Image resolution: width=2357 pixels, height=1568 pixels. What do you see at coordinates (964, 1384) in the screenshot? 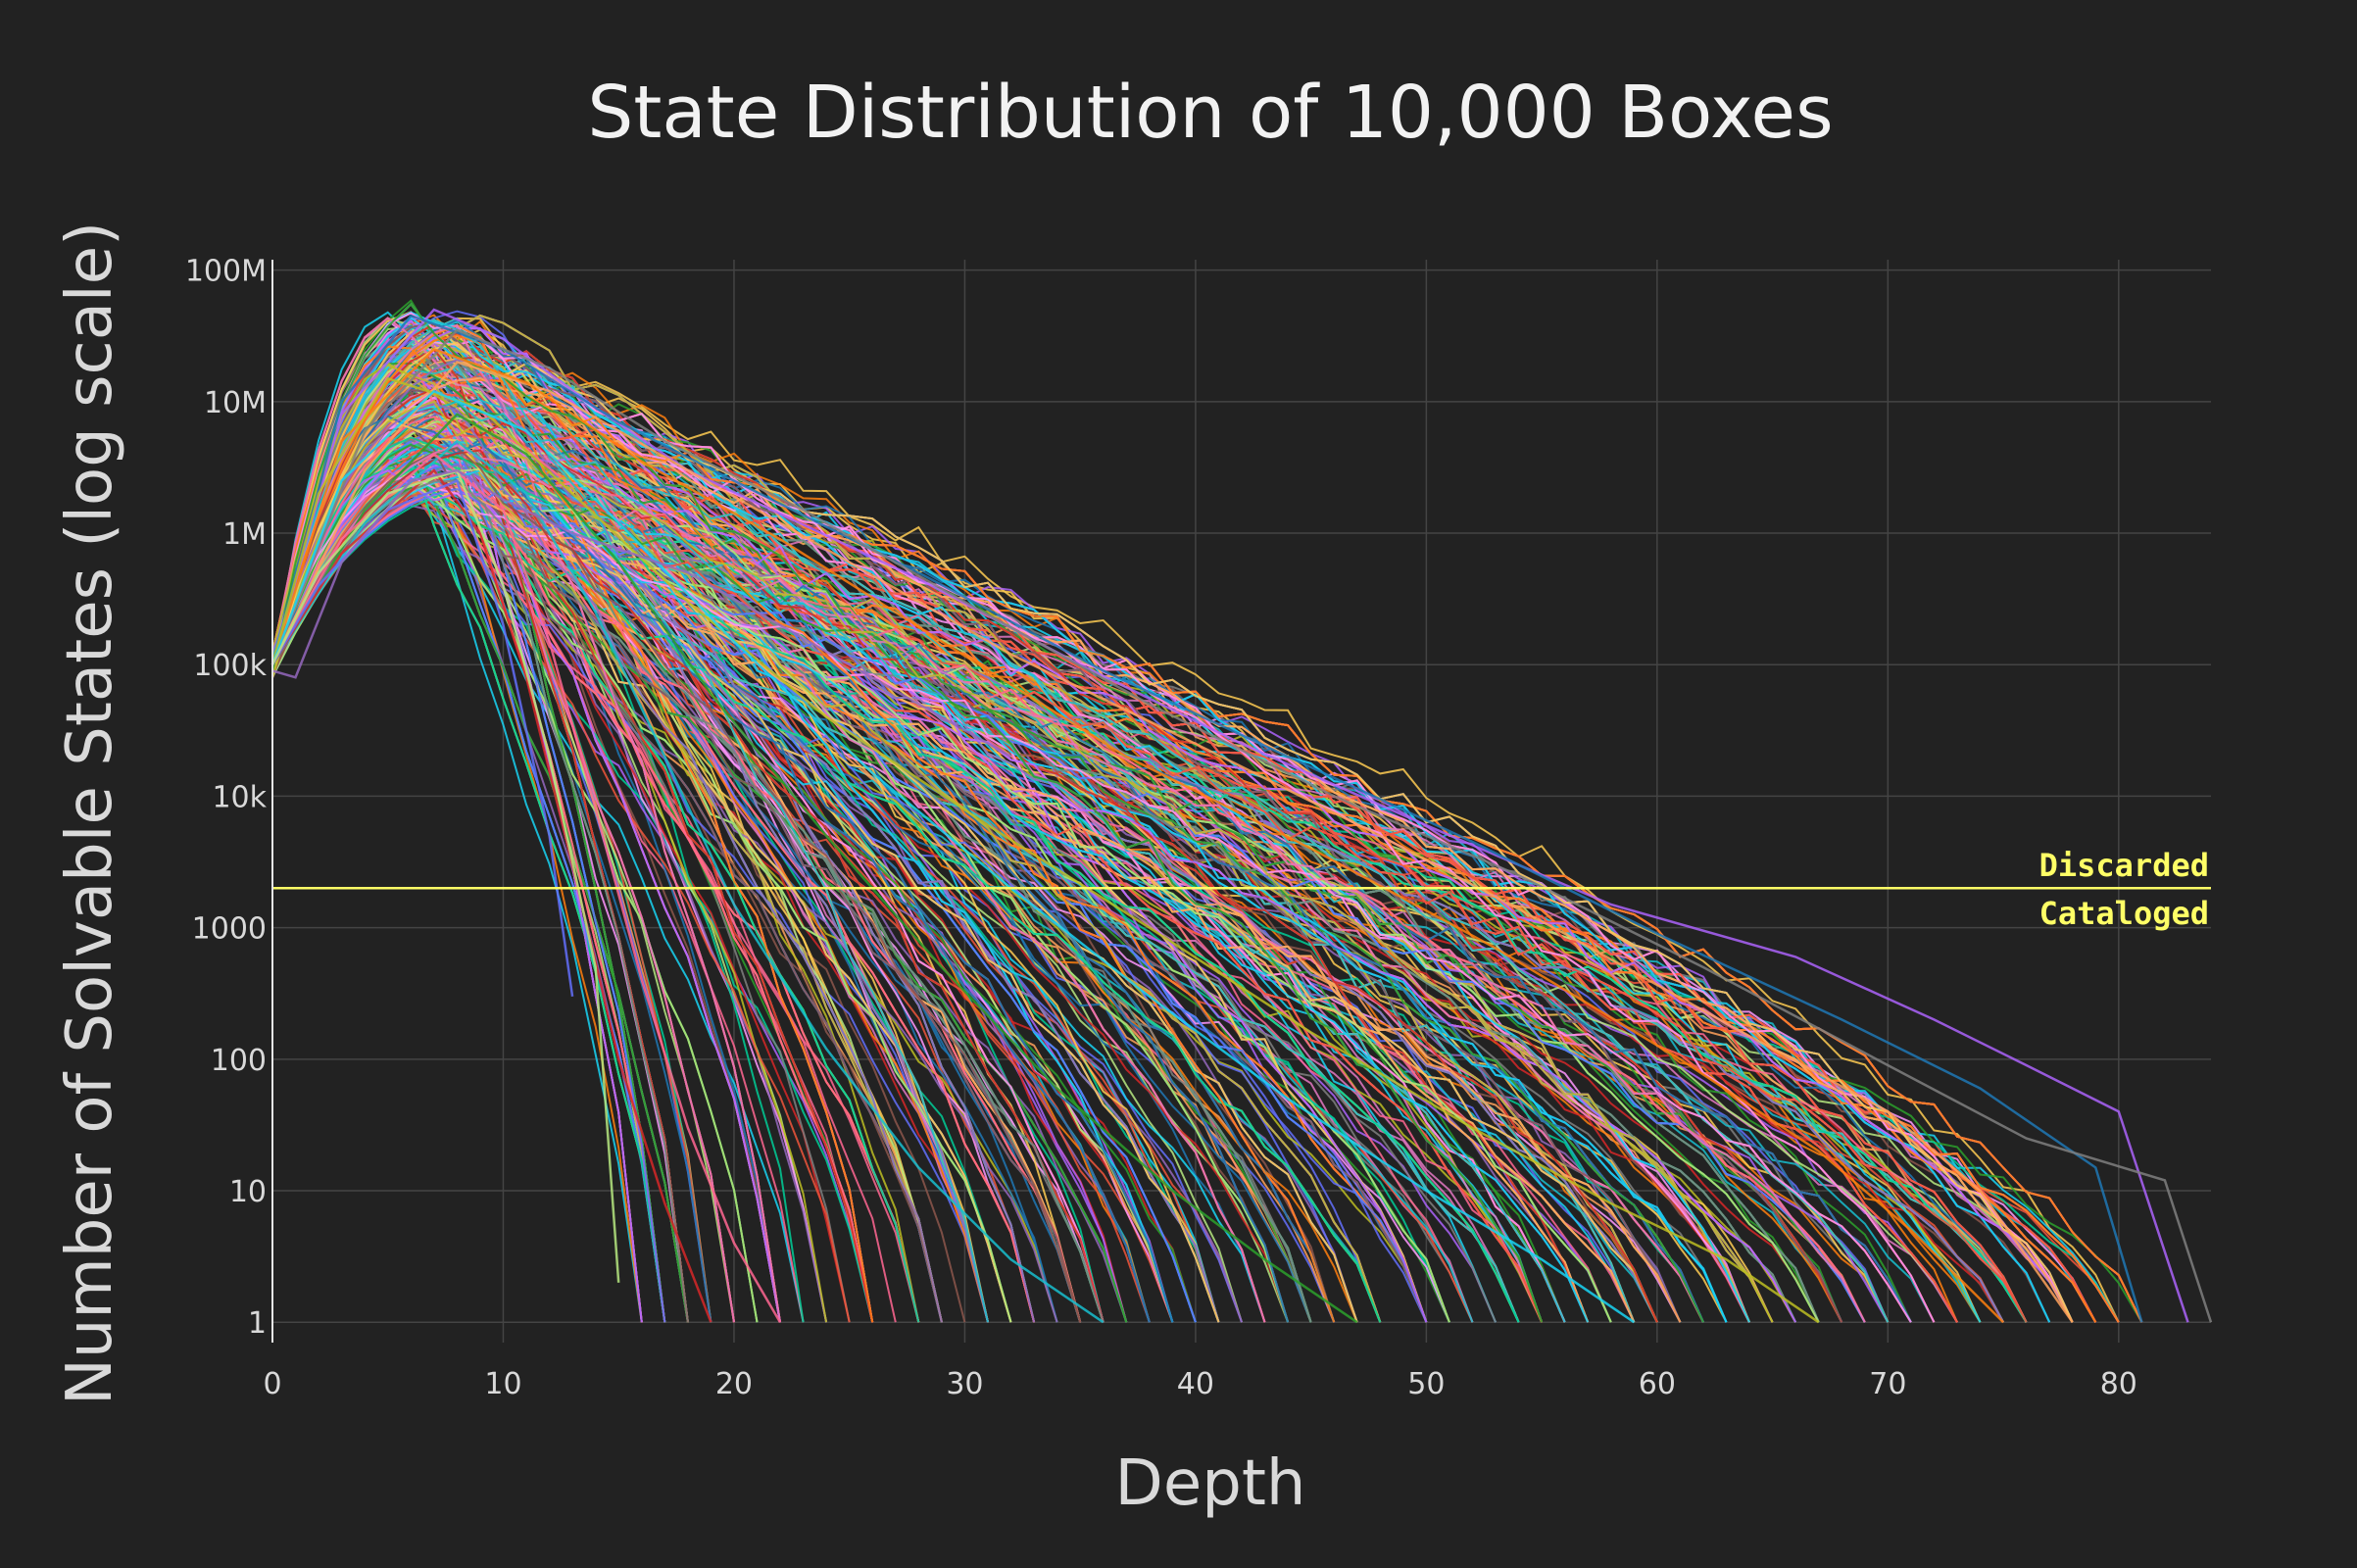
I see `x-tick-label: 30` at bounding box center [964, 1384].